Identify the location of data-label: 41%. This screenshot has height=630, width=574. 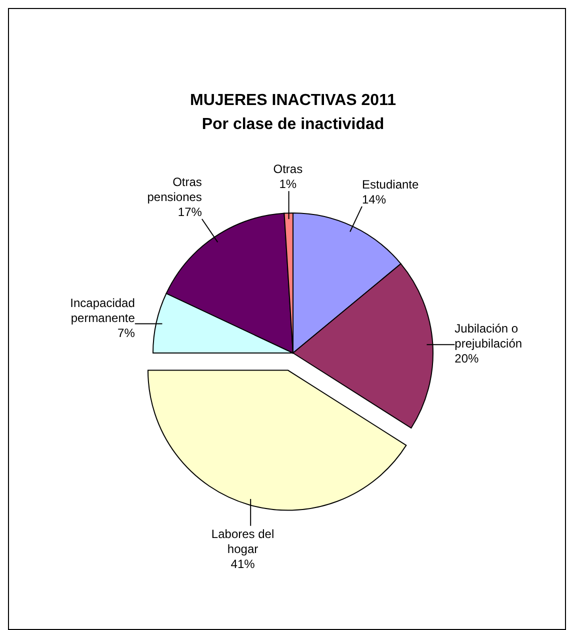
(243, 563).